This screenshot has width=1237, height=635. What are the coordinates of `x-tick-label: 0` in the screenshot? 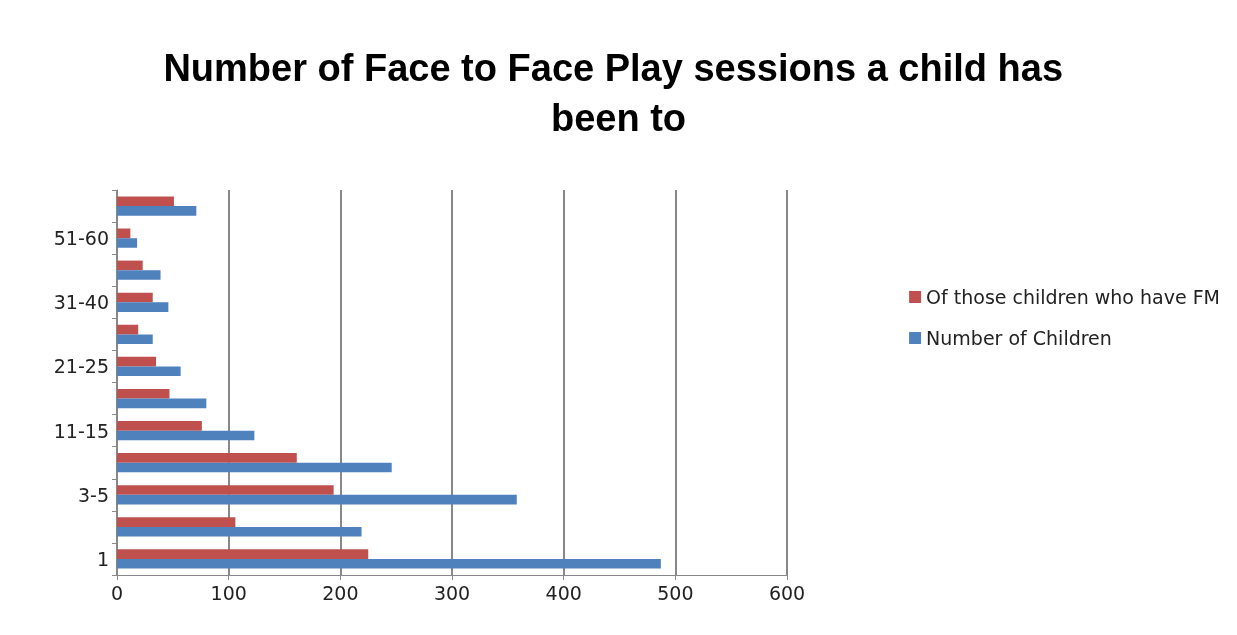 It's located at (117, 592).